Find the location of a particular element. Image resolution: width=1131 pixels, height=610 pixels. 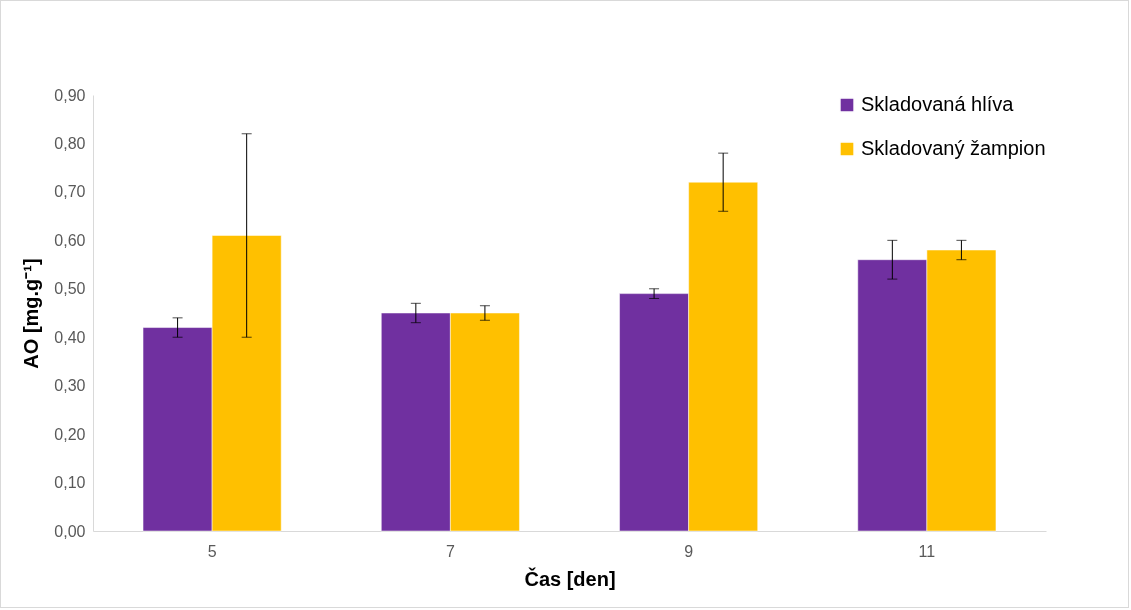

y-tick-label: 0,80 is located at coordinates (70, 143).